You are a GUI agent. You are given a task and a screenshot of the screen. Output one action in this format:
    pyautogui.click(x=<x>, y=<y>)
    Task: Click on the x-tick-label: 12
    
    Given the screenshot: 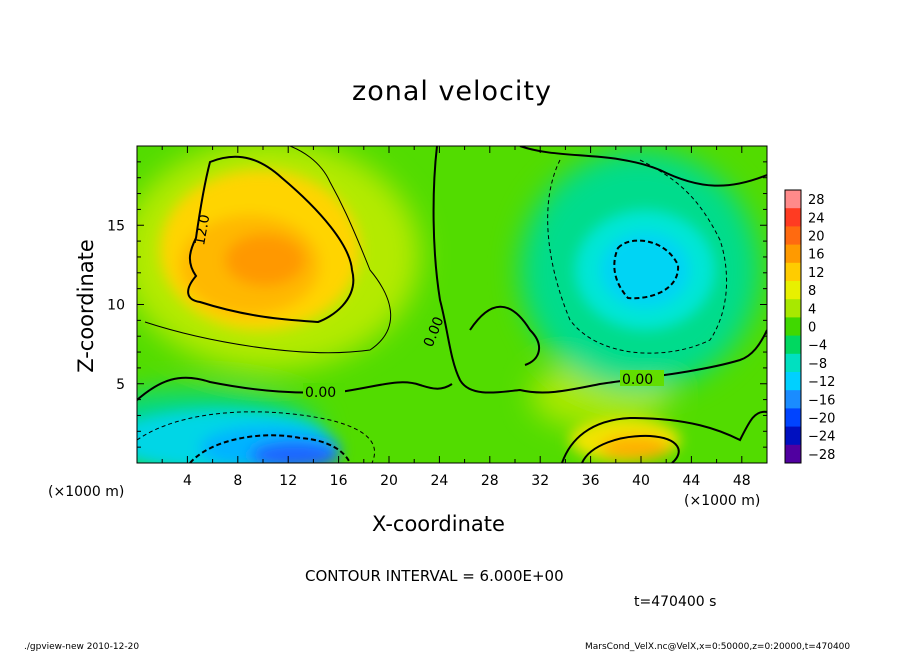 What is the action you would take?
    pyautogui.click(x=288, y=481)
    